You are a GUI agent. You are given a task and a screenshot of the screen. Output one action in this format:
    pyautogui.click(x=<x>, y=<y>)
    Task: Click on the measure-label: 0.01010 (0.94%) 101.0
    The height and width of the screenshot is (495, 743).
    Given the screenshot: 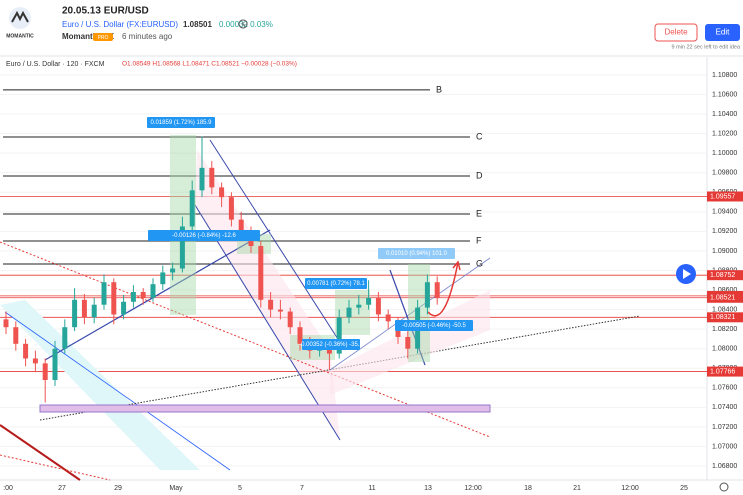 What is the action you would take?
    pyautogui.click(x=417, y=254)
    